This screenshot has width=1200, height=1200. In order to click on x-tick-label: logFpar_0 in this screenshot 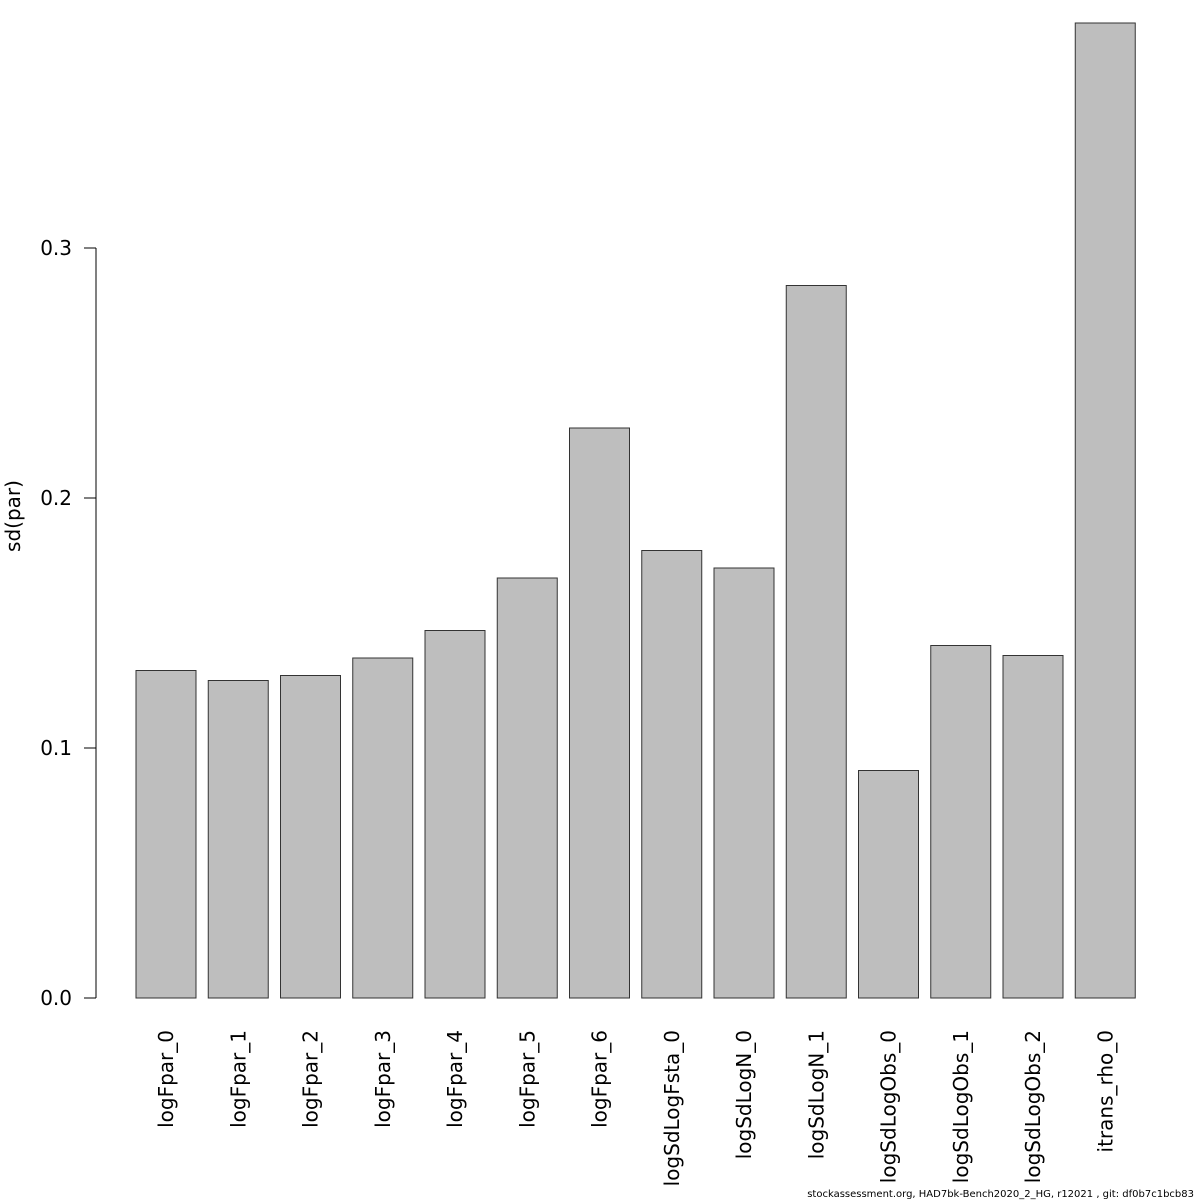, I will do `click(166, 1079)`.